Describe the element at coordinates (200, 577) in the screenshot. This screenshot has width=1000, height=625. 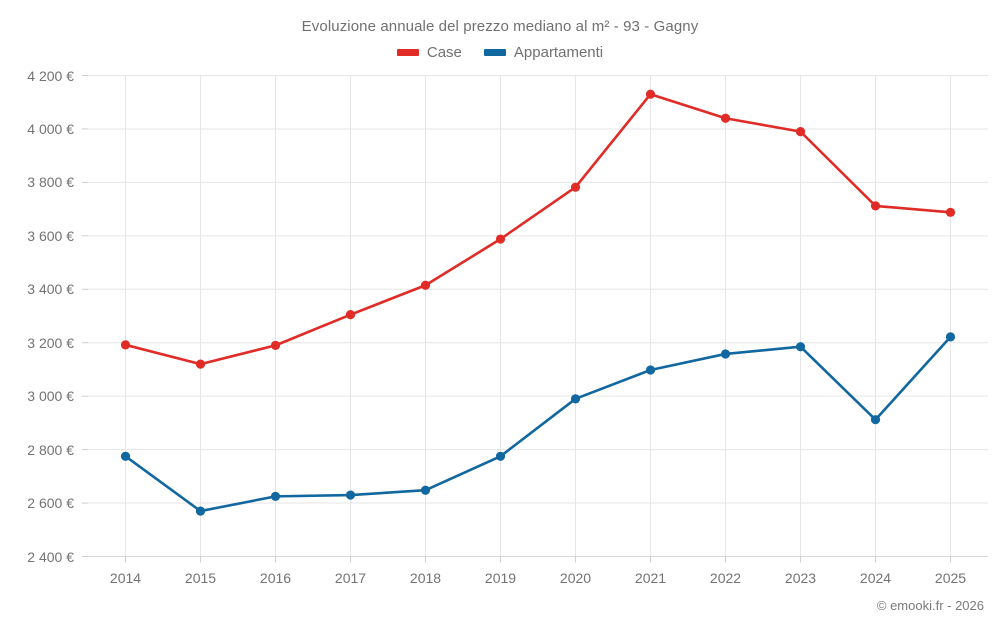
I see `x-axis-tick-label: 2015` at that location.